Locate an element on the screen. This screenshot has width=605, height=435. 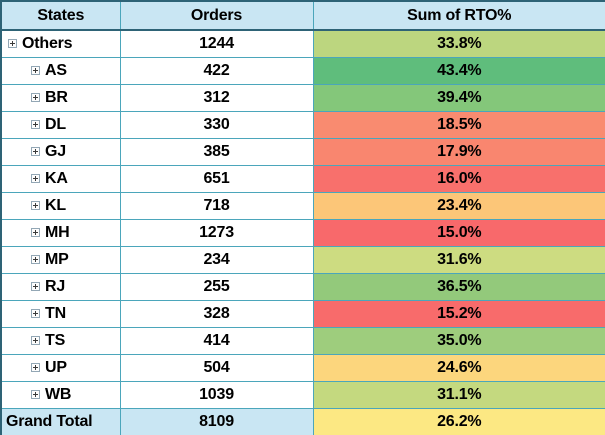
table-row: DL 330 18.5% is located at coordinates (302, 124).